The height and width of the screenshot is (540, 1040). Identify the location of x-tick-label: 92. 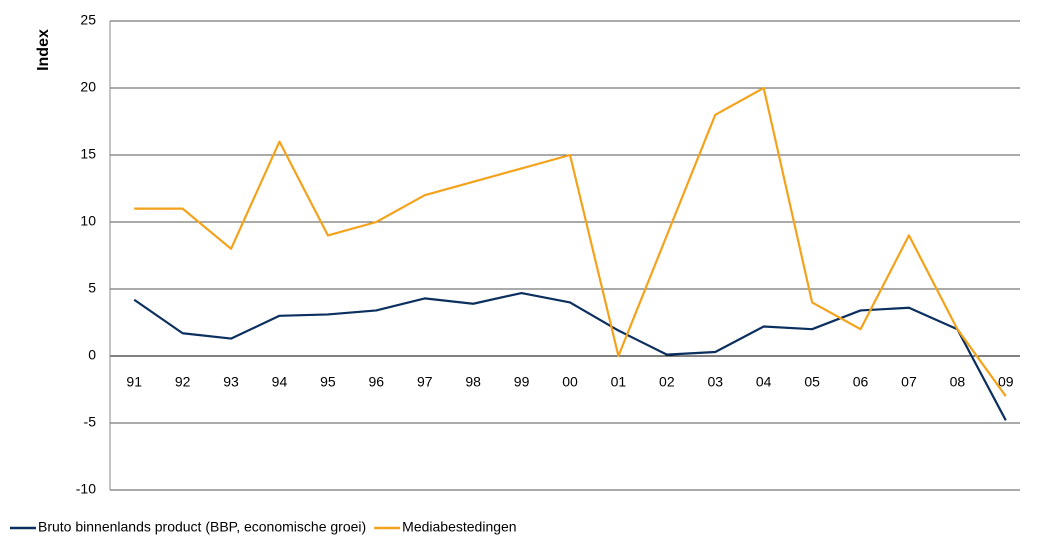
(183, 382).